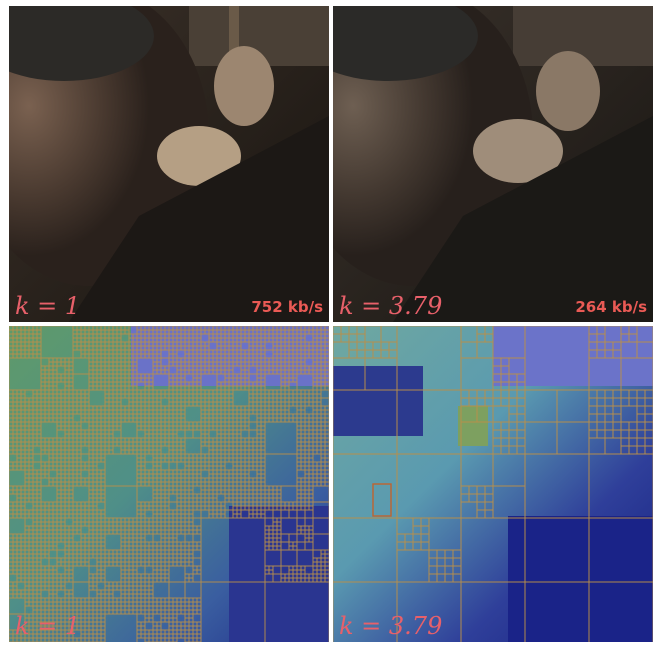  Describe the element at coordinates (611, 307) in the screenshot. I see `bitrate-label: 264 kb/s` at that location.